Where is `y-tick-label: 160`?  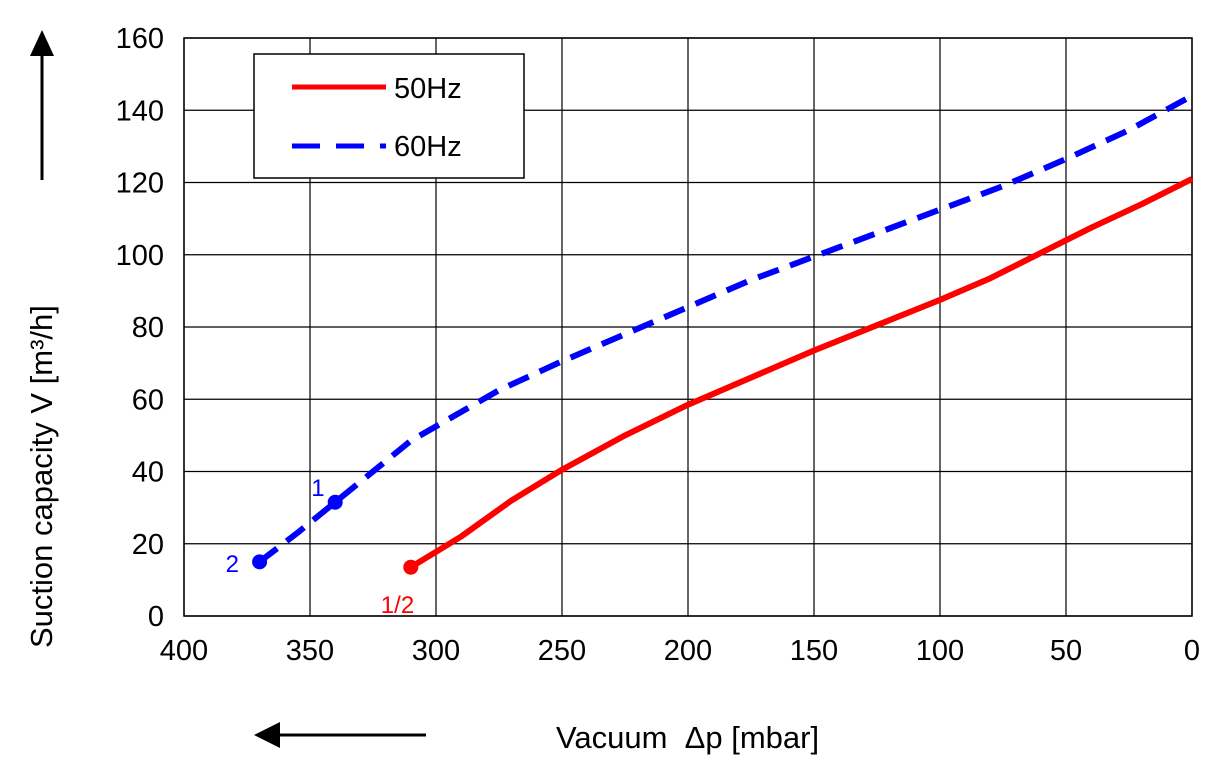
y-tick-label: 160 is located at coordinates (140, 39).